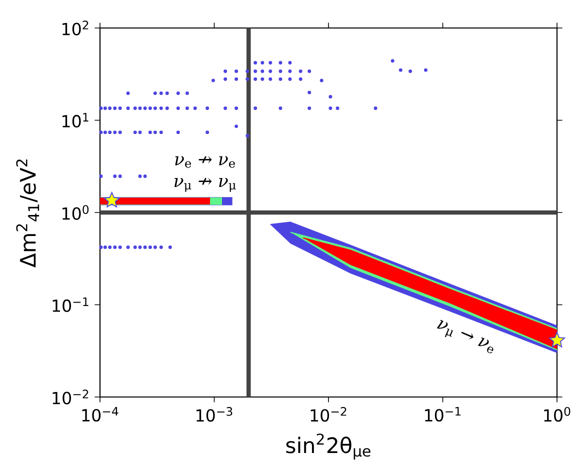 This screenshot has height=474, width=577. I want to click on y-tick-label: 10$^{−2}$, so click(70, 397).